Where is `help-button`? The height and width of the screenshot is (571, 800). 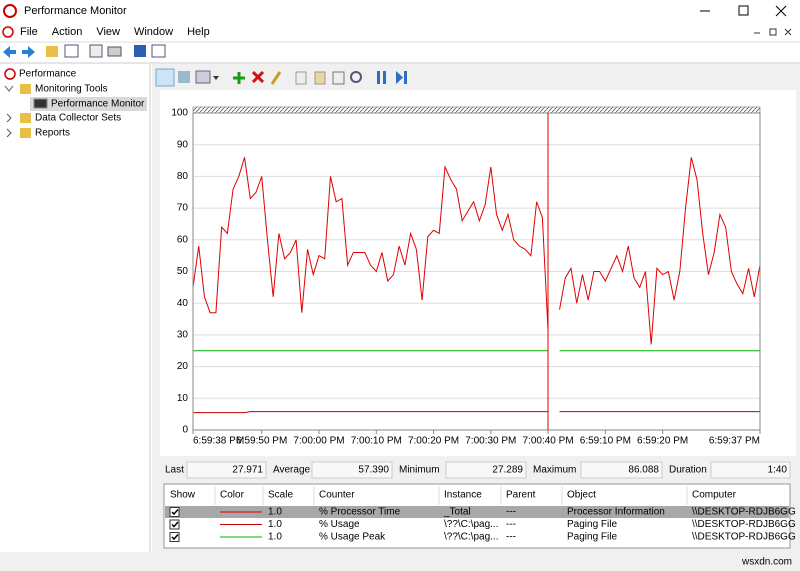 help-button is located at coordinates (140, 51).